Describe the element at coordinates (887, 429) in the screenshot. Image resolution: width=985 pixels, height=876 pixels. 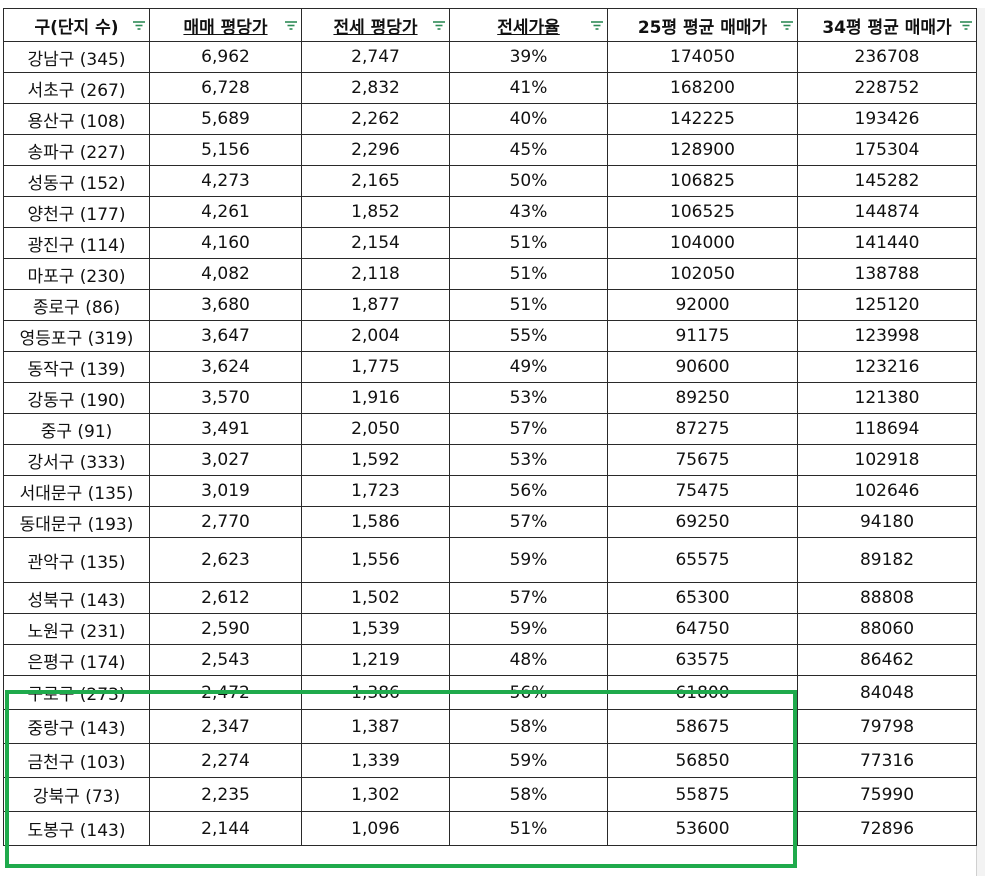
I see `value-cell: 118694` at that location.